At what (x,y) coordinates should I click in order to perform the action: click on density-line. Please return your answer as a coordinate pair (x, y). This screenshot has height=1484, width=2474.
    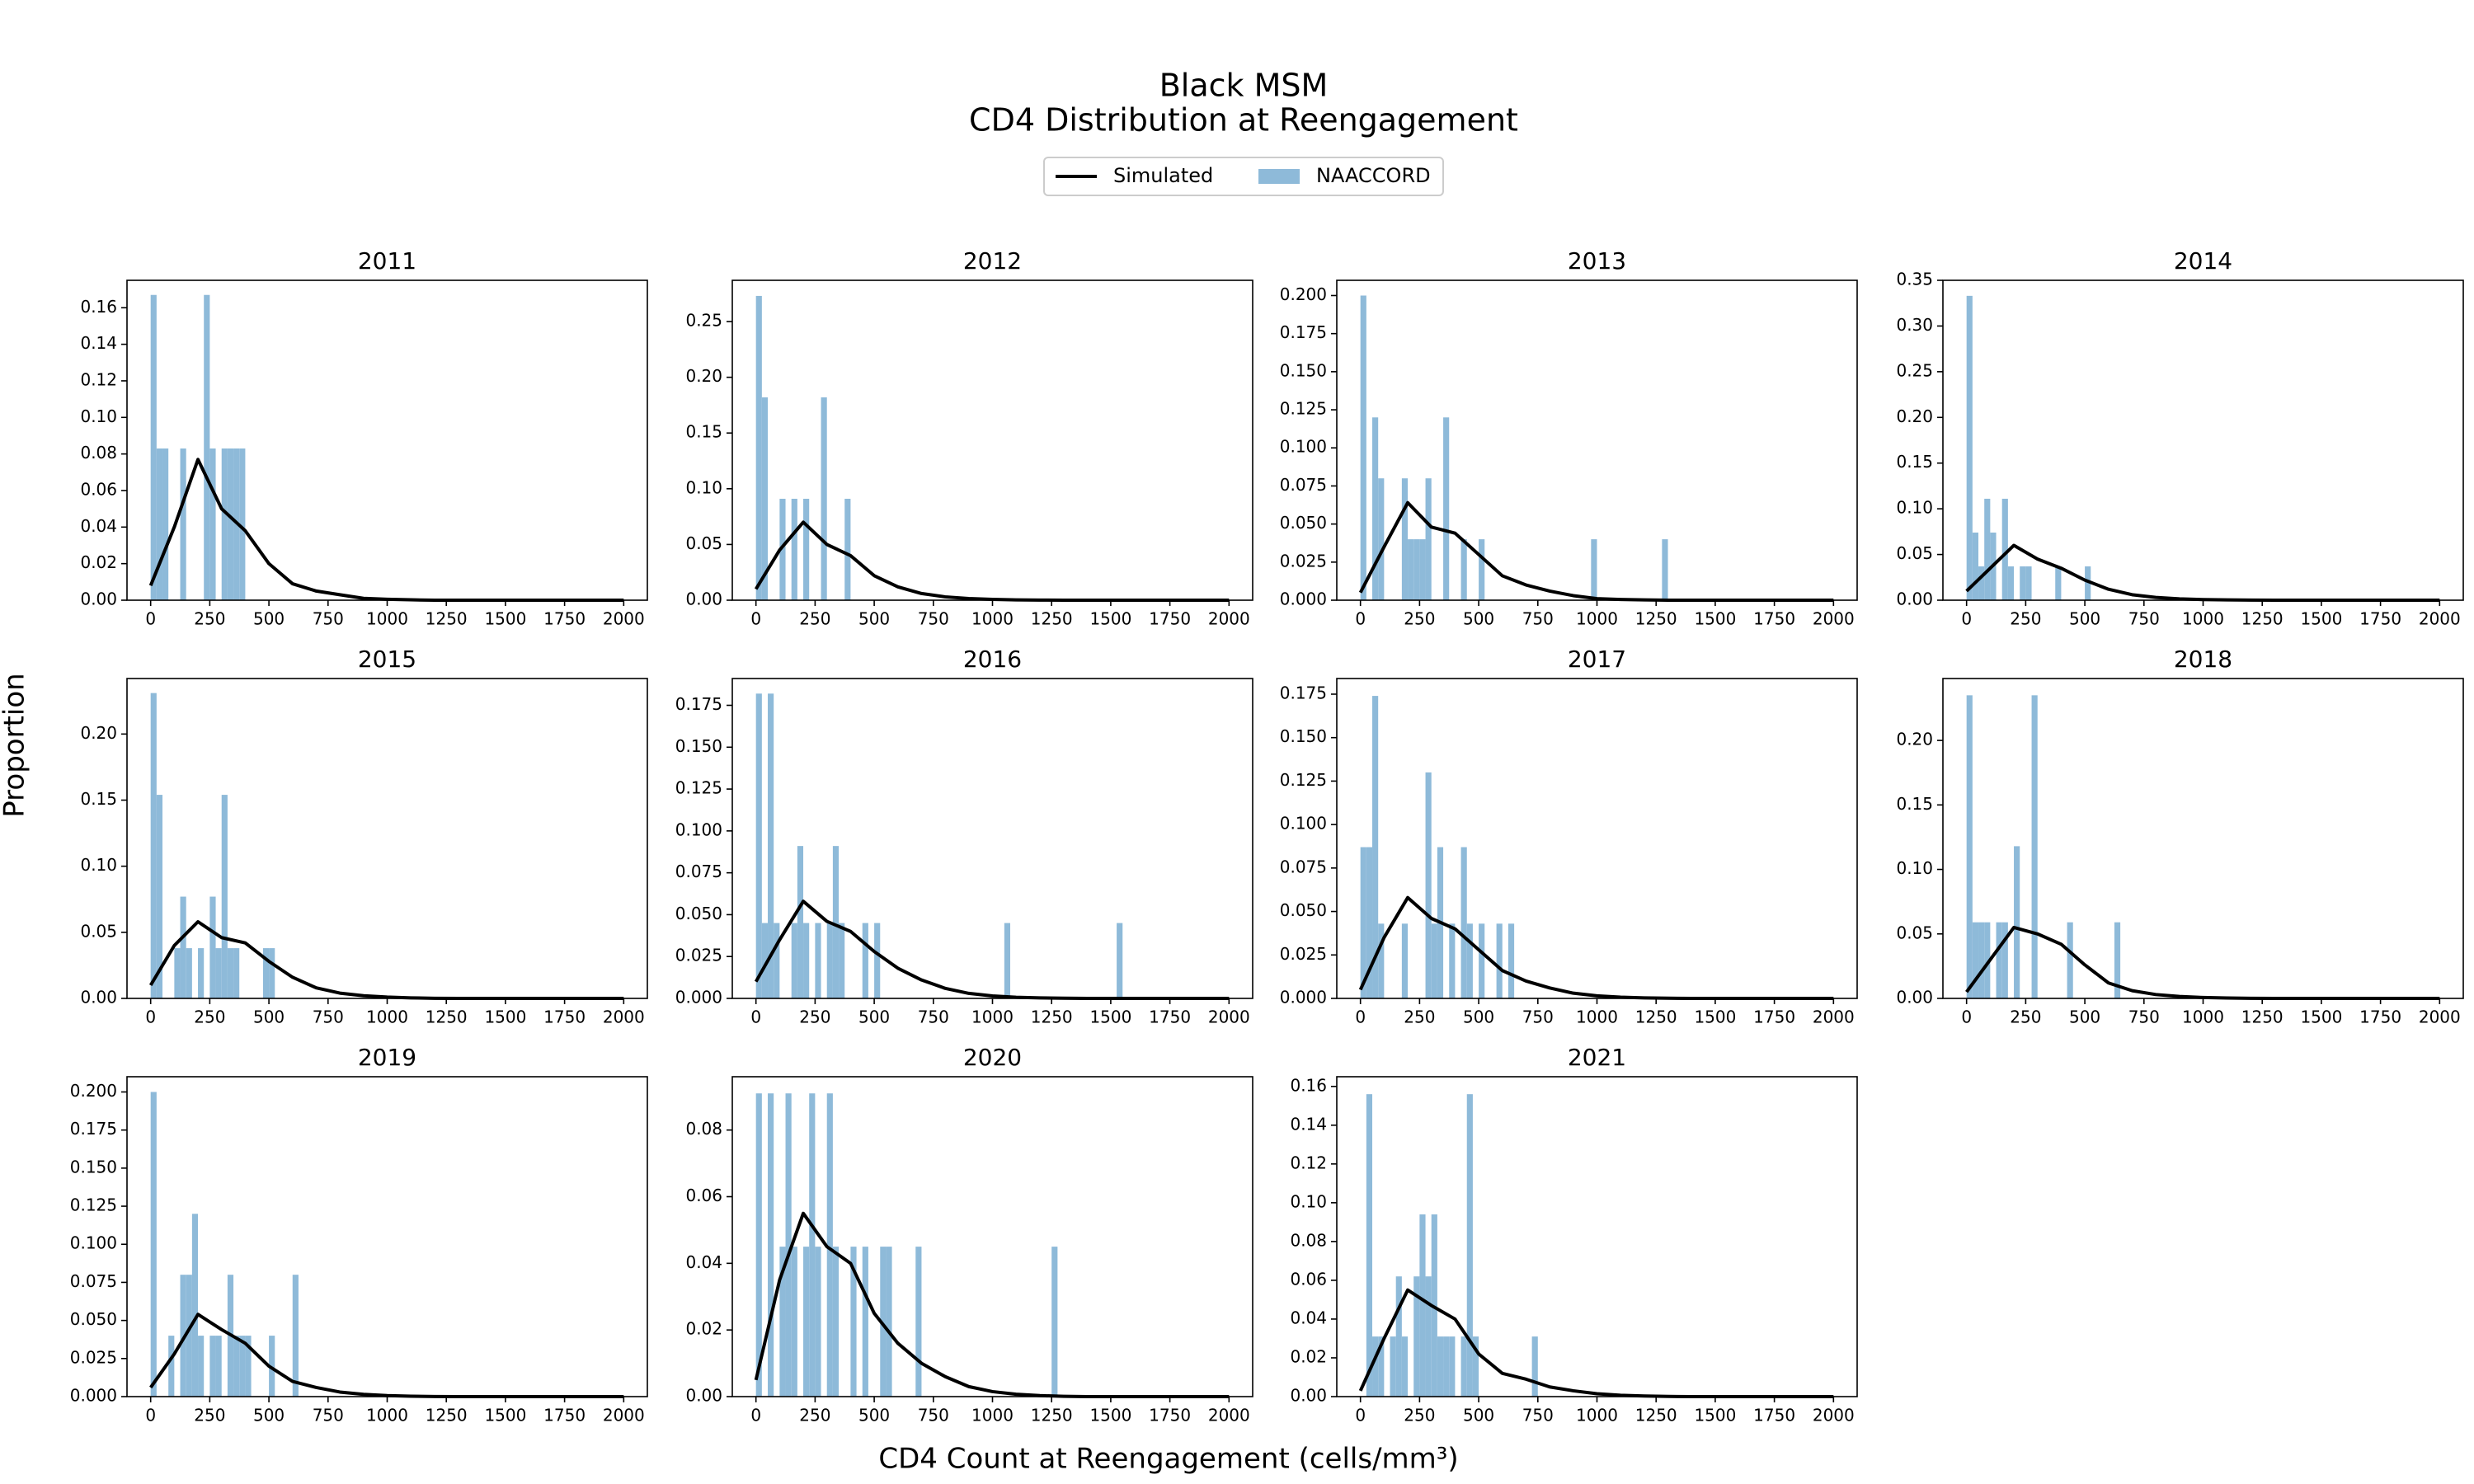
    Looking at the image, I should click on (992, 950).